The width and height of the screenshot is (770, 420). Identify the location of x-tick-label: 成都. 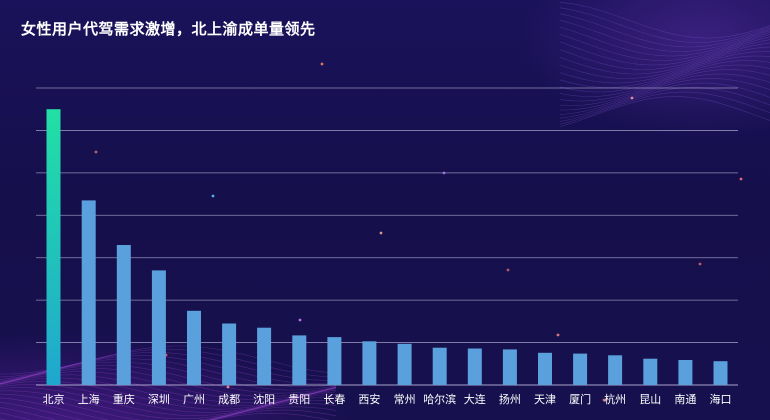
(229, 399).